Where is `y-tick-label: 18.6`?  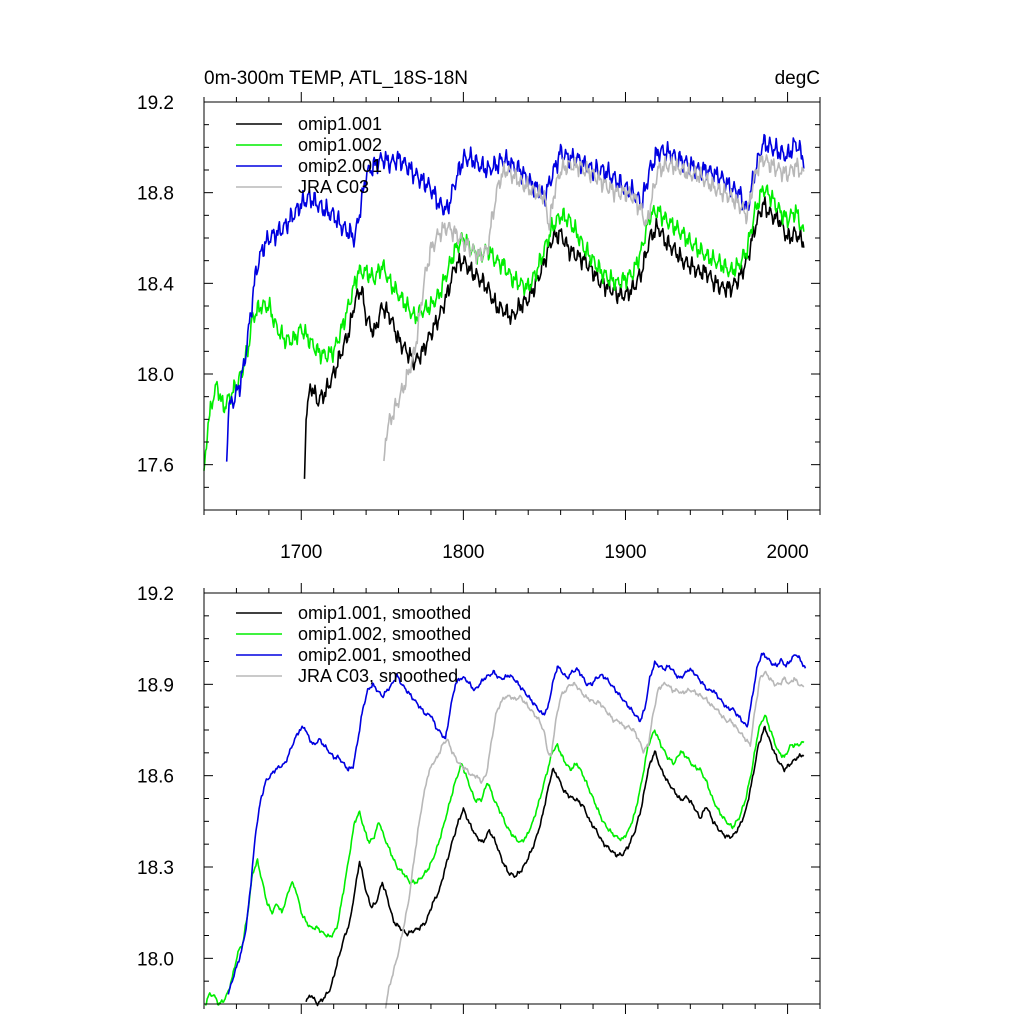 y-tick-label: 18.6 is located at coordinates (155, 777).